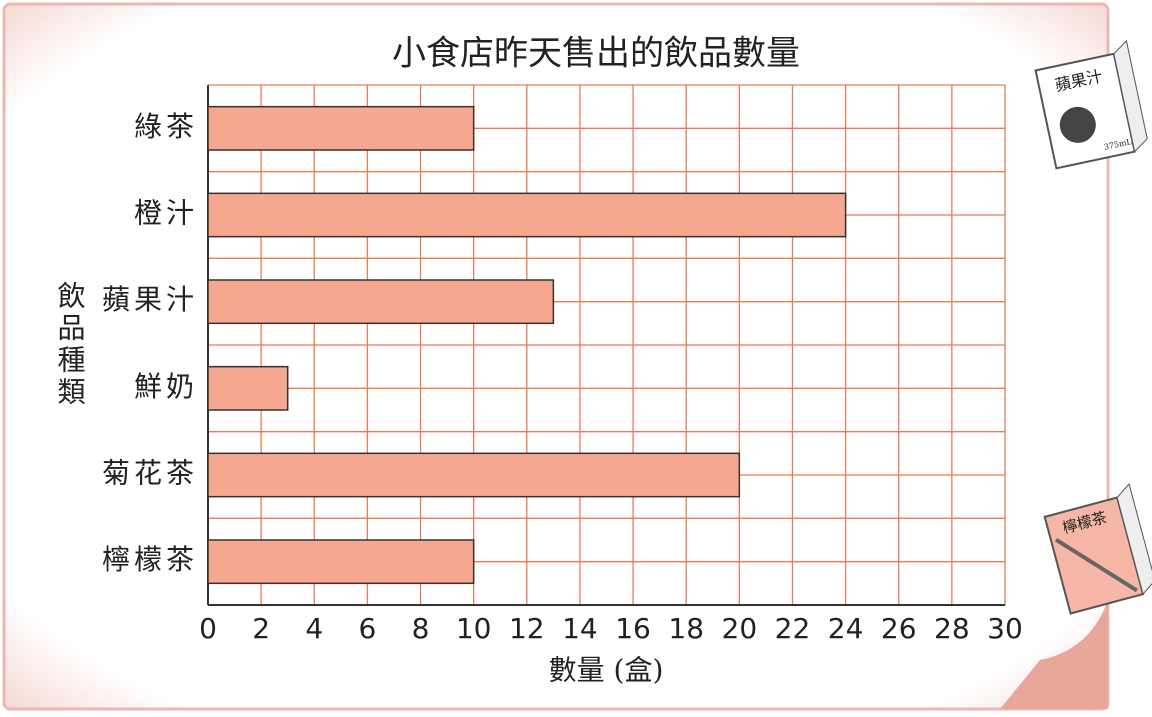  I want to click on x-tick-label: 4, so click(314, 628).